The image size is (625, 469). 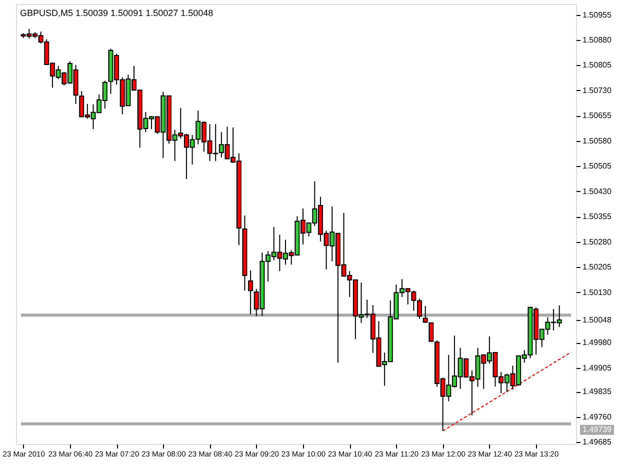 I want to click on y-tick-label: 1.50205, so click(x=597, y=267).